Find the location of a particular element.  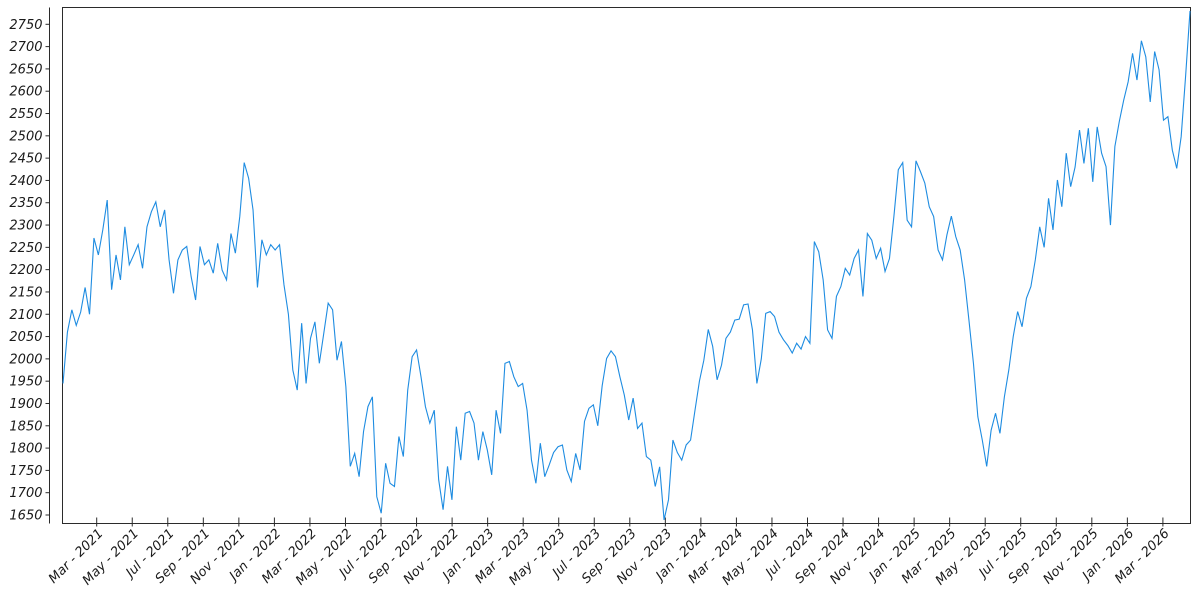

y-tick-label: 2600 is located at coordinates (25, 92).